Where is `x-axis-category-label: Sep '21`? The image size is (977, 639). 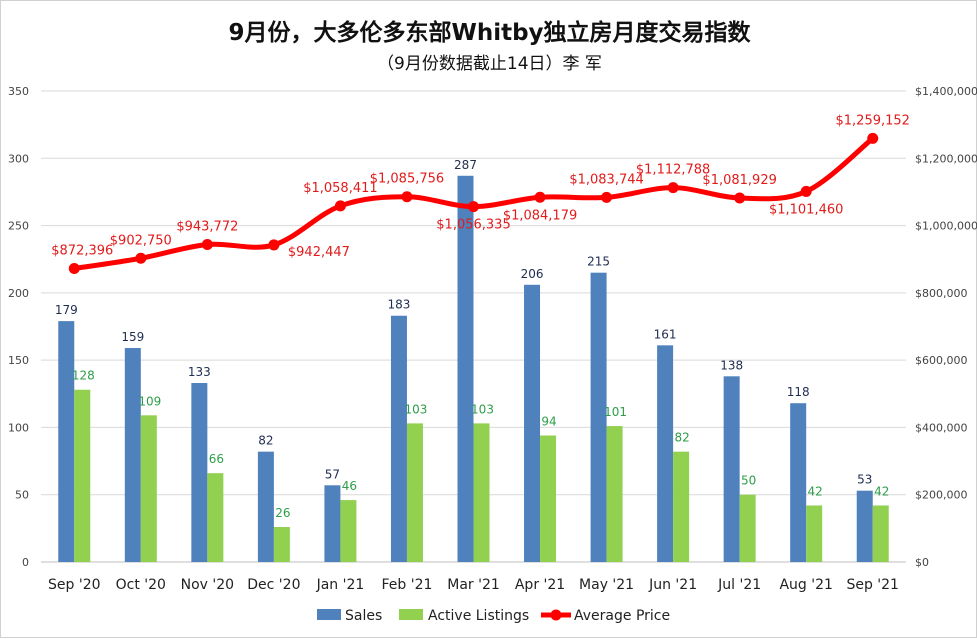
x-axis-category-label: Sep '21 is located at coordinates (872, 585).